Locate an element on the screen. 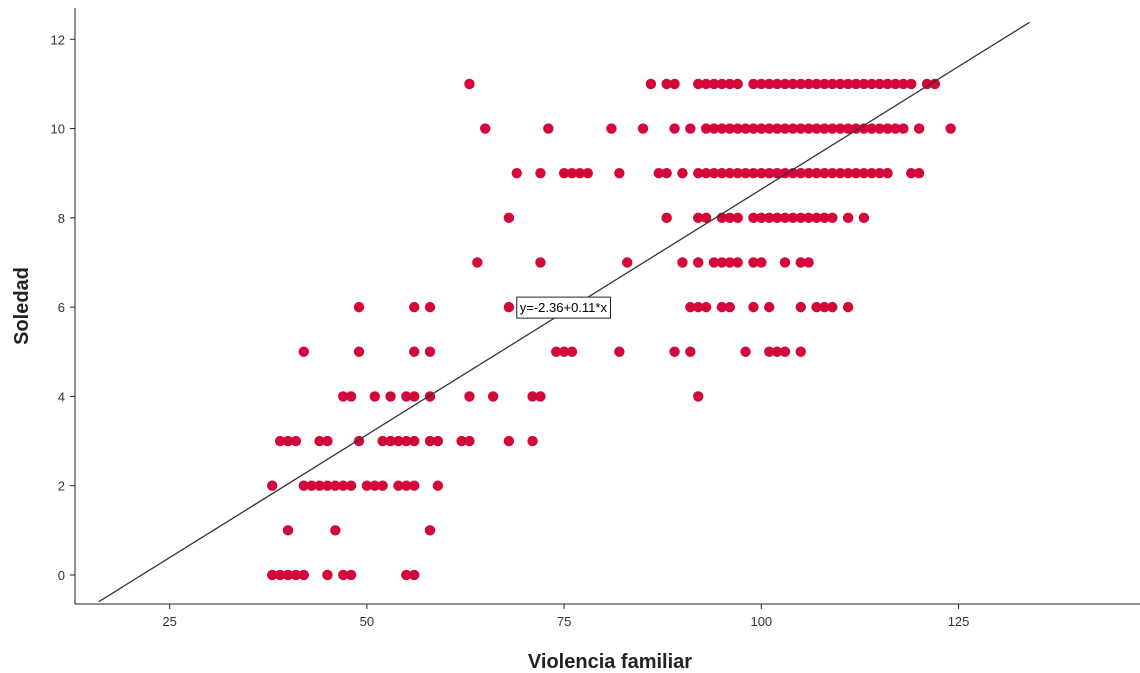 This screenshot has height=673, width=1140. x-tick-label: 50 is located at coordinates (367, 621).